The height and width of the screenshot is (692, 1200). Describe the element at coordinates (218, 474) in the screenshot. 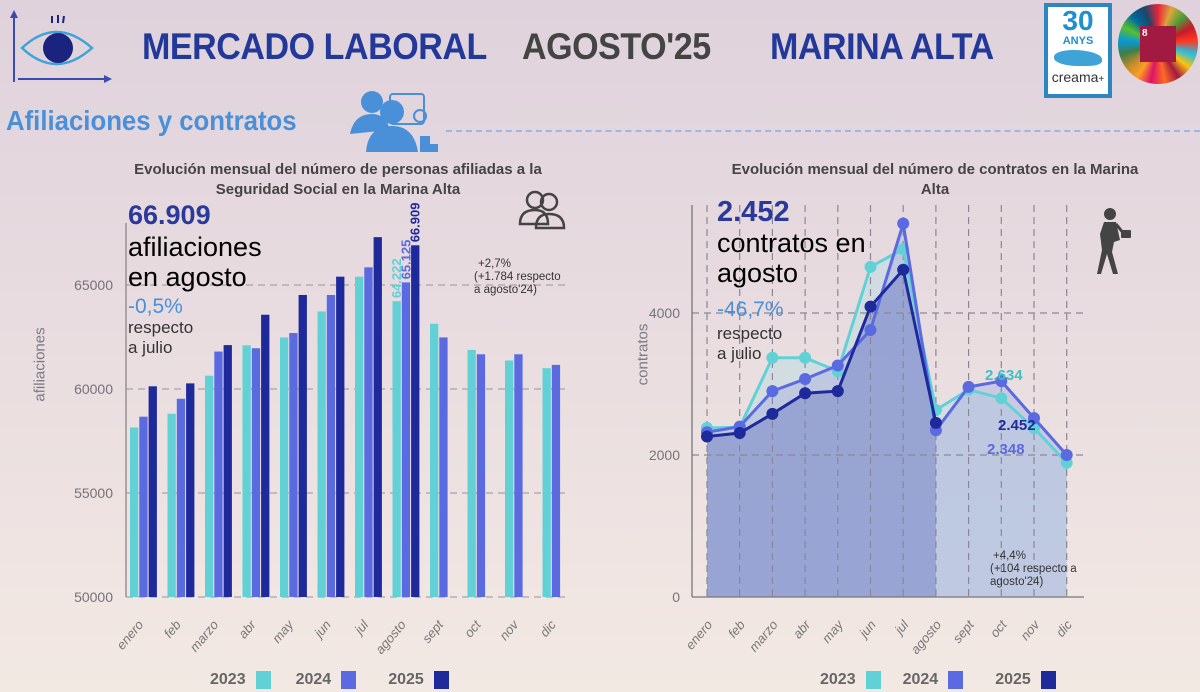

I see `bar-2024-marzo` at that location.